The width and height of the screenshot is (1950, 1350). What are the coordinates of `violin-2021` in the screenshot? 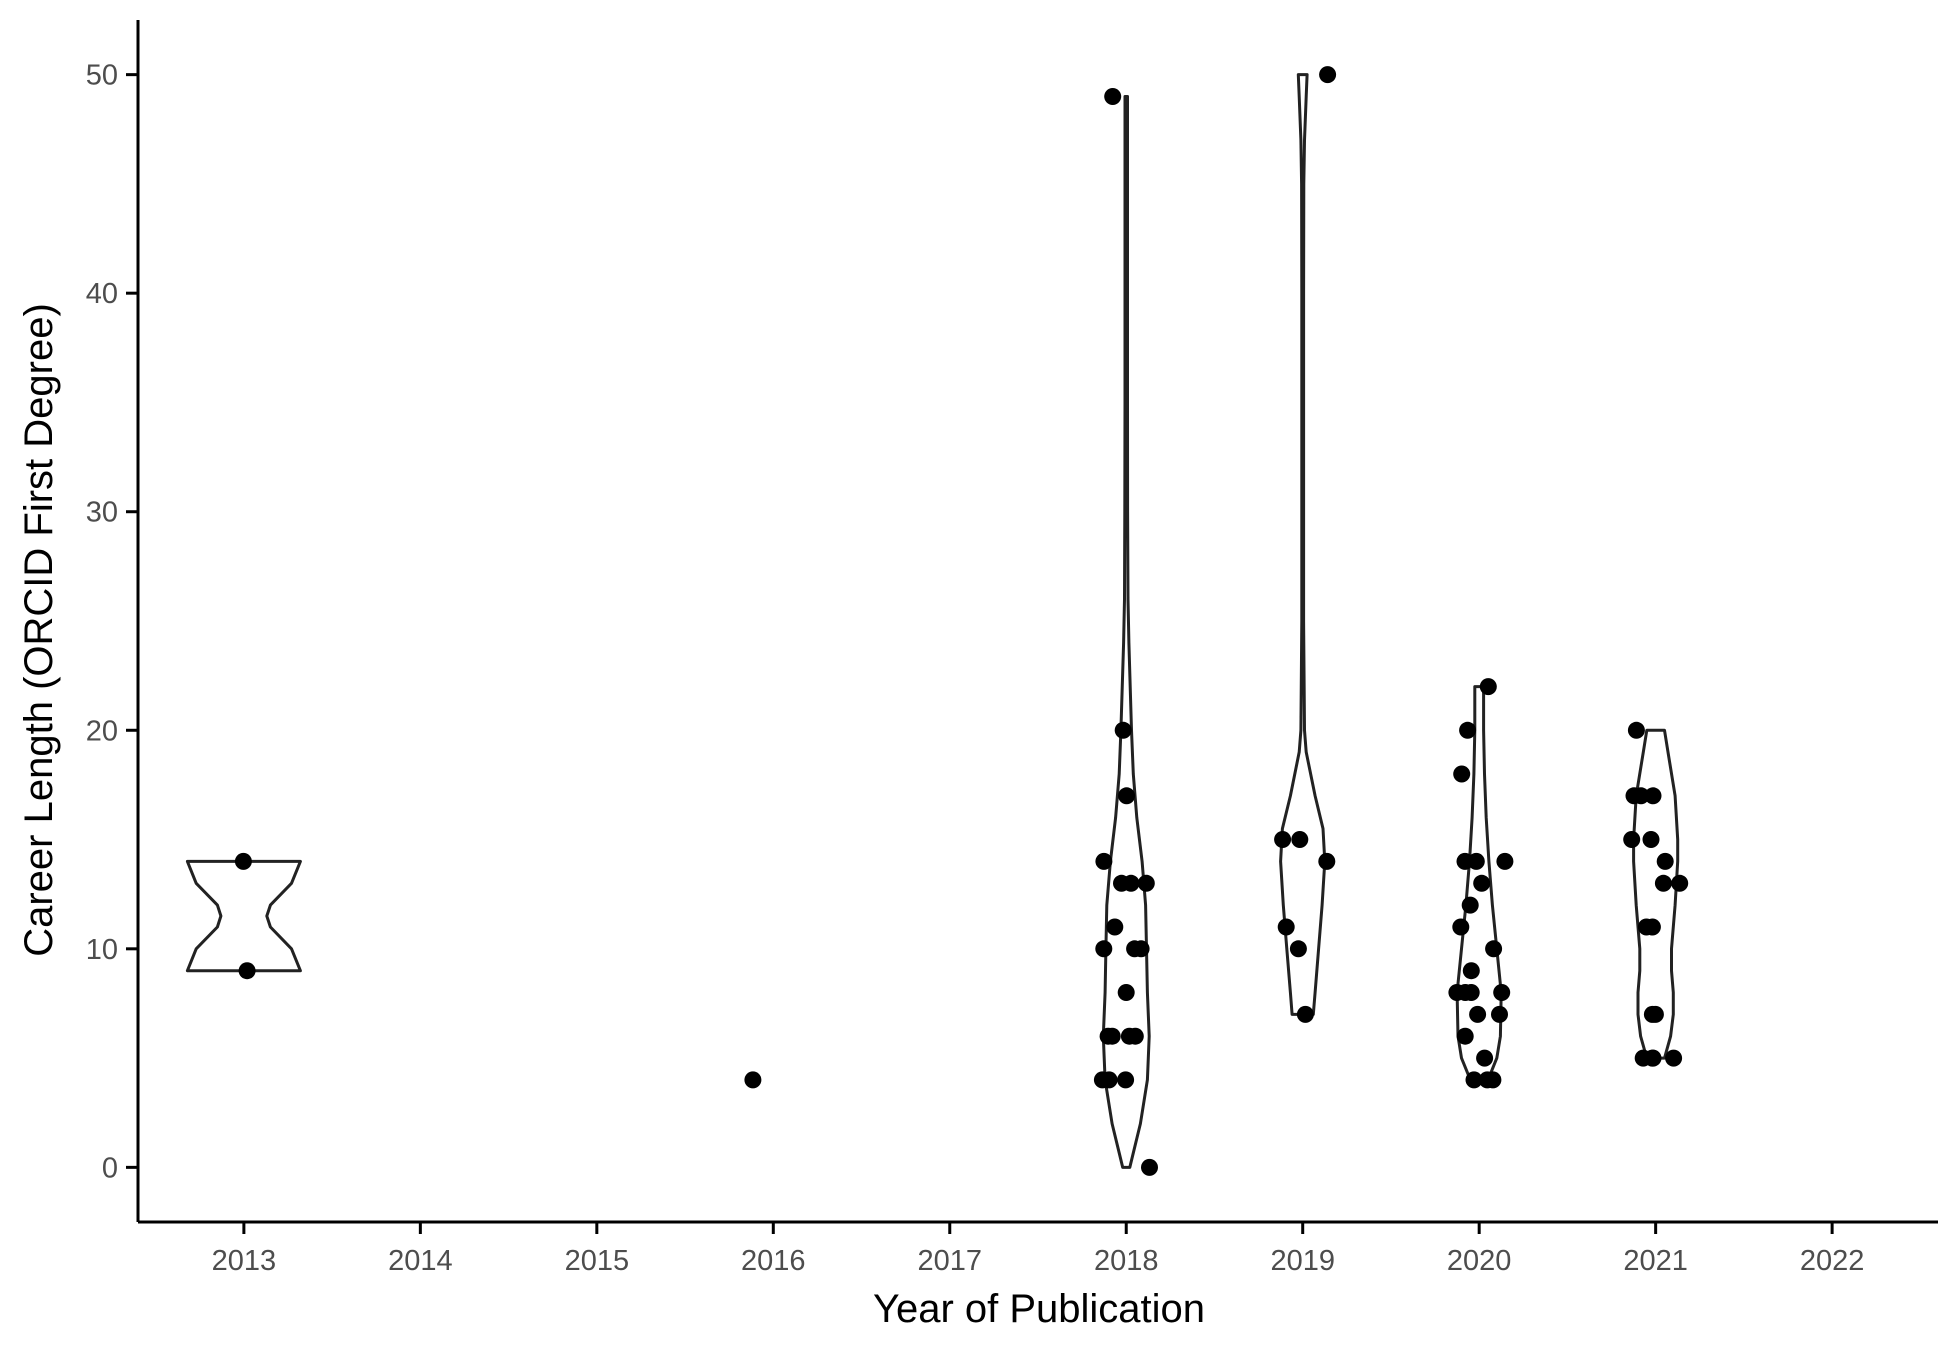 It's located at (1656, 894).